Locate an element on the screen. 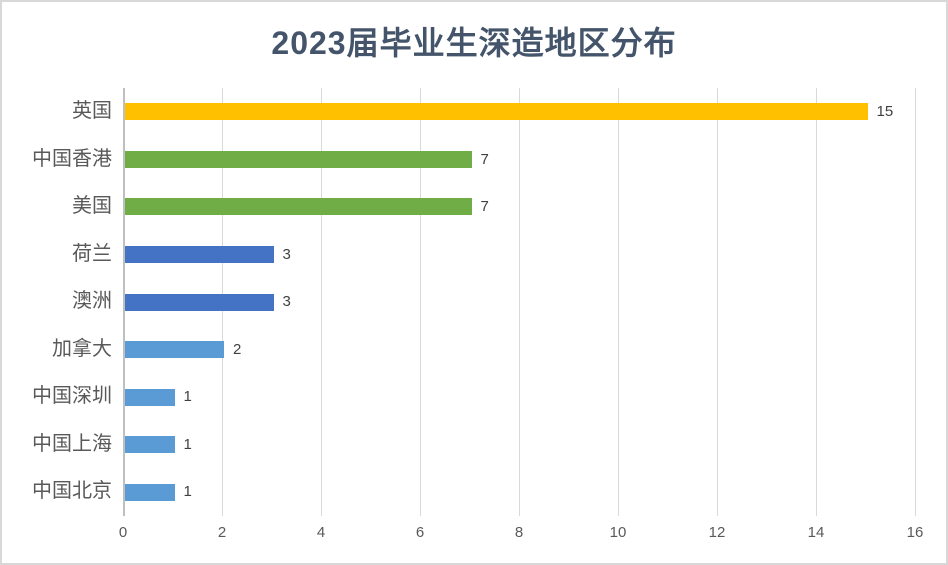 This screenshot has width=948, height=565. x-tick-label: 4 is located at coordinates (321, 532).